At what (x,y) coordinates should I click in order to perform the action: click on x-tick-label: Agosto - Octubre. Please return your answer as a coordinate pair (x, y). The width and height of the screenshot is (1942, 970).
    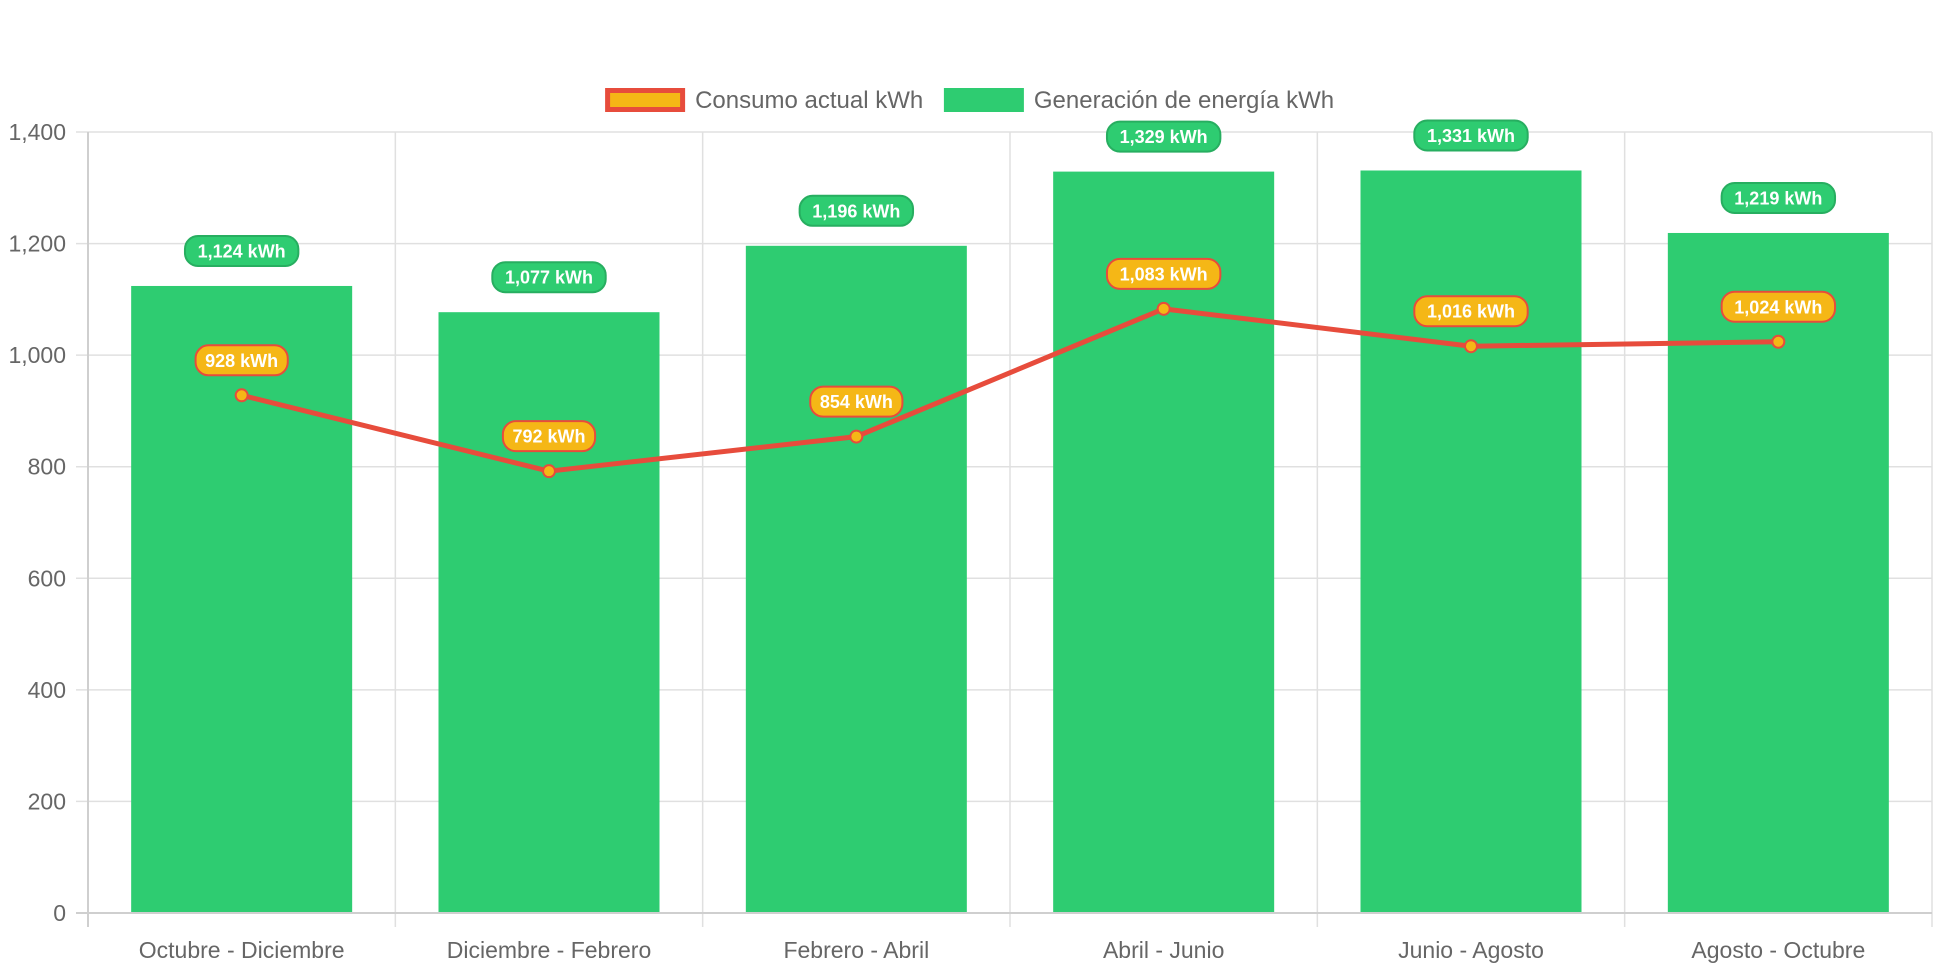
    Looking at the image, I should click on (1778, 950).